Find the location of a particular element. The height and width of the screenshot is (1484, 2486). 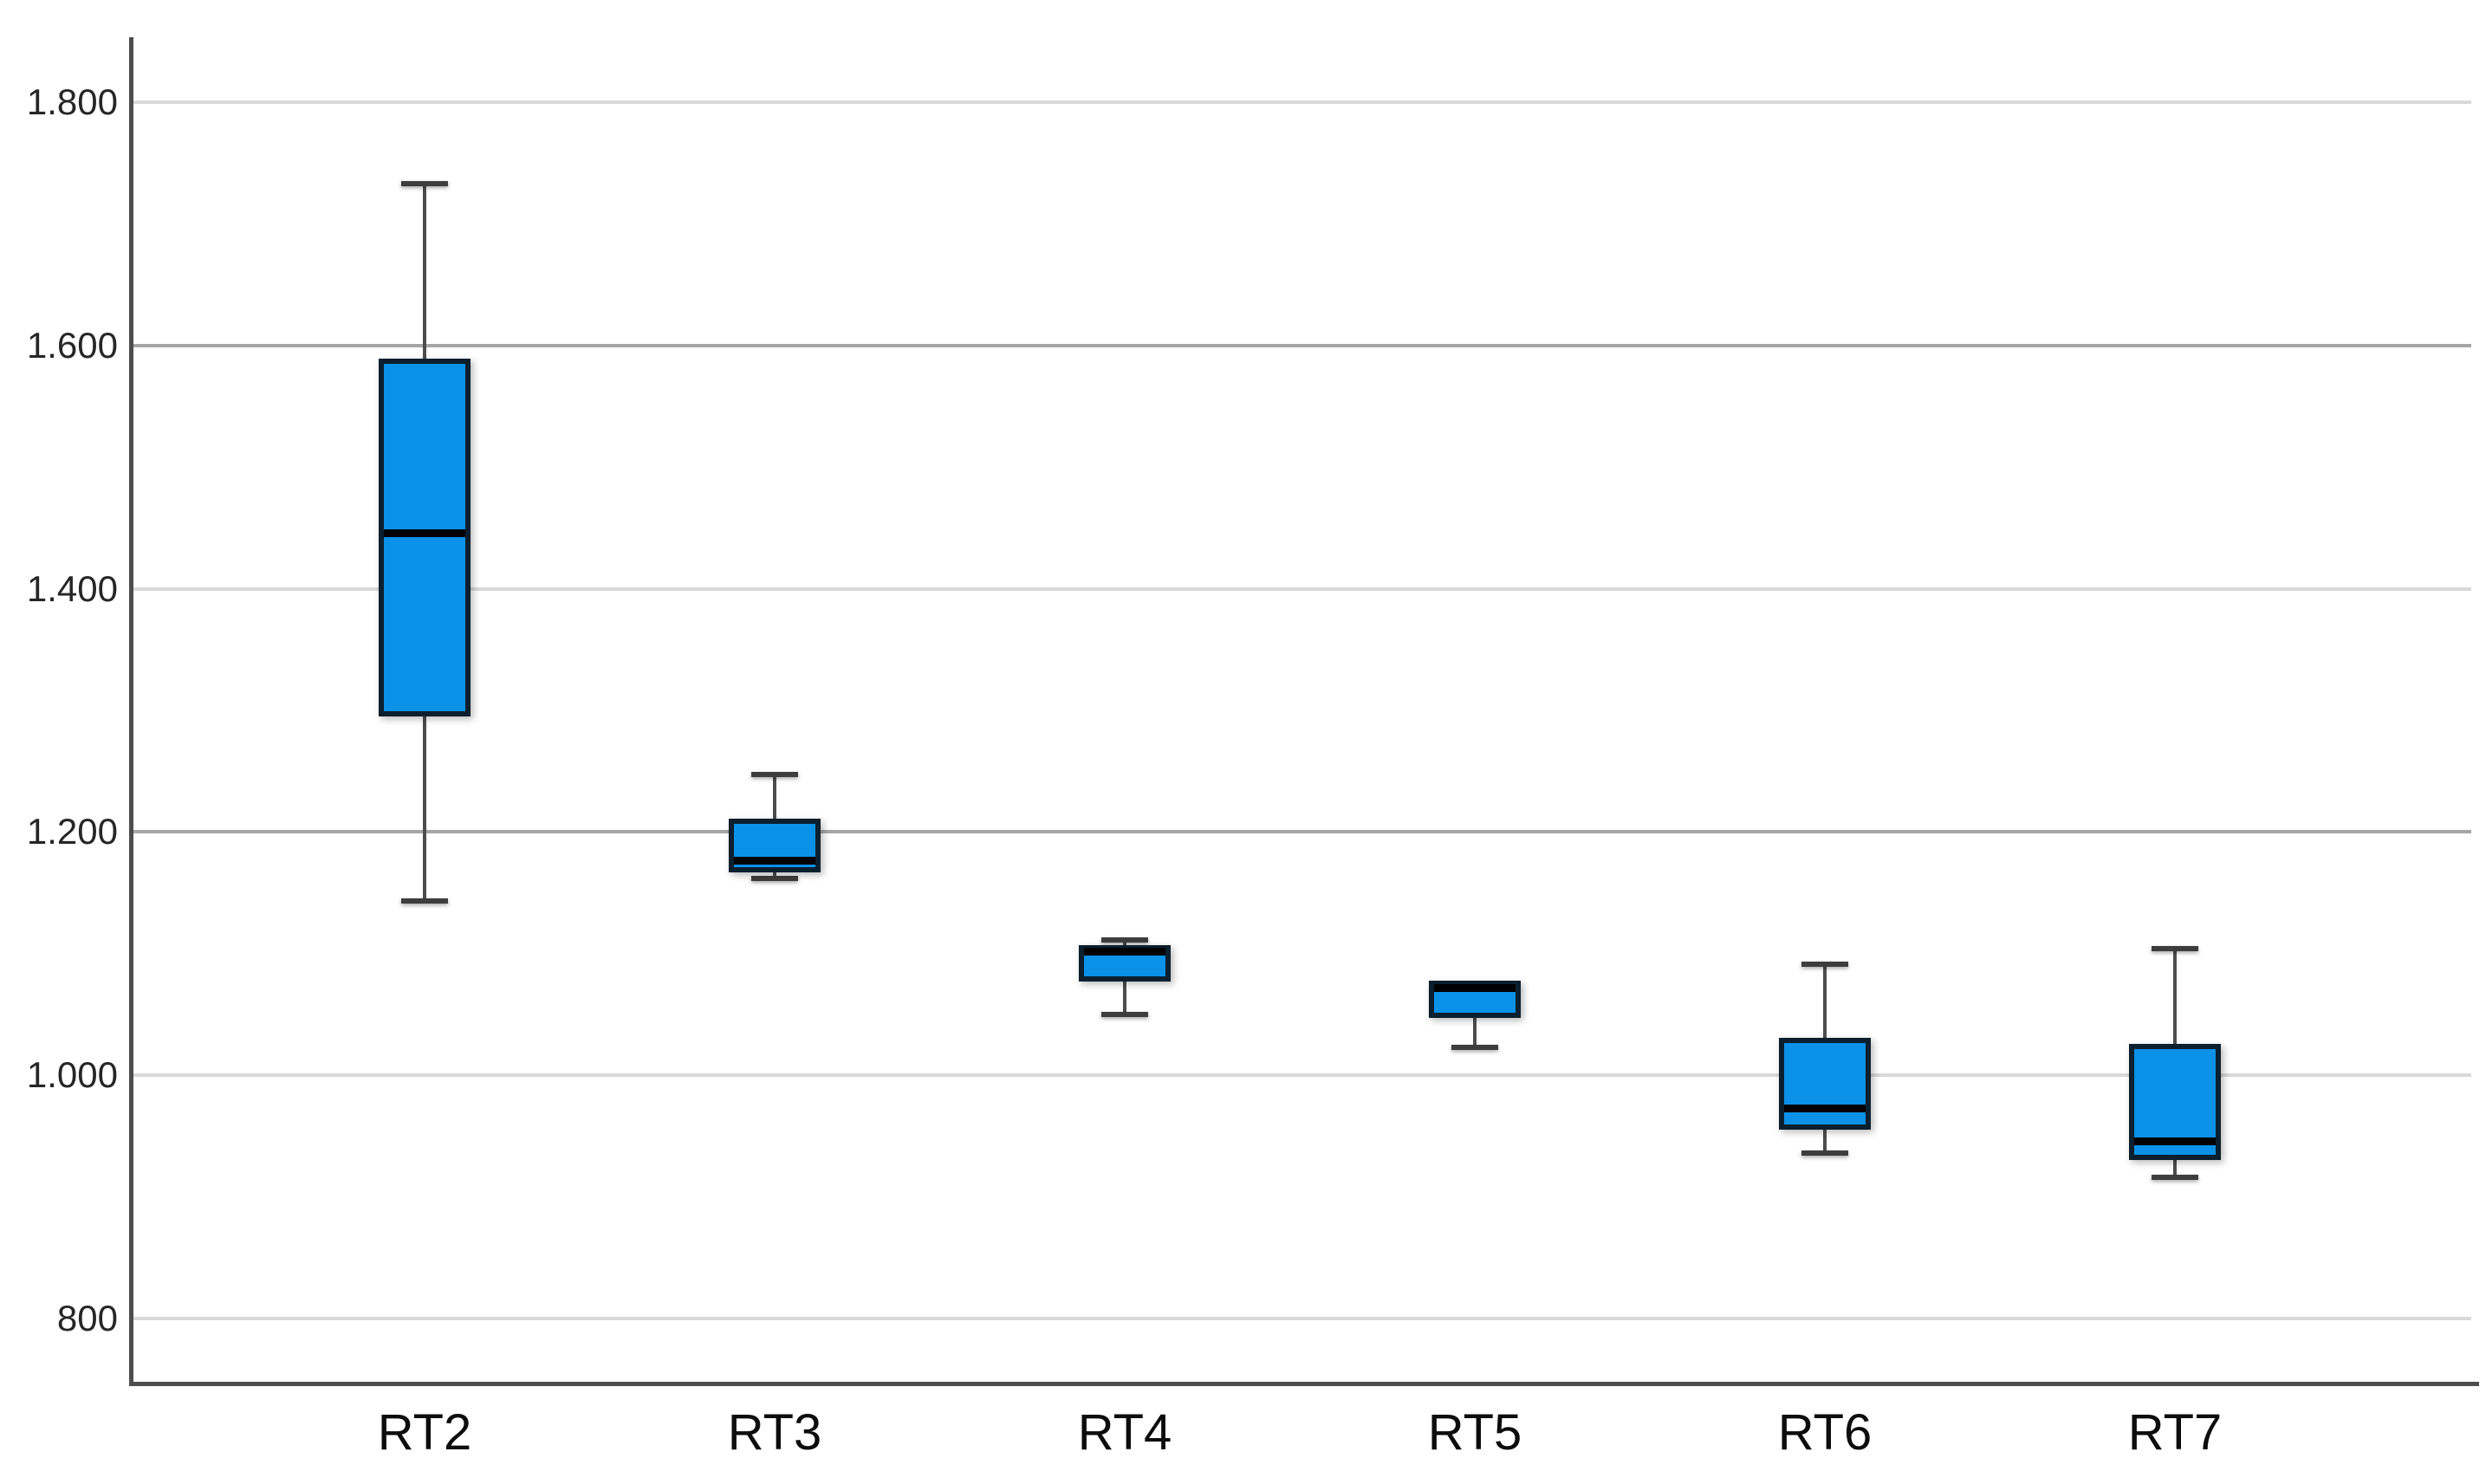

median-line-RT6 is located at coordinates (1825, 1109).